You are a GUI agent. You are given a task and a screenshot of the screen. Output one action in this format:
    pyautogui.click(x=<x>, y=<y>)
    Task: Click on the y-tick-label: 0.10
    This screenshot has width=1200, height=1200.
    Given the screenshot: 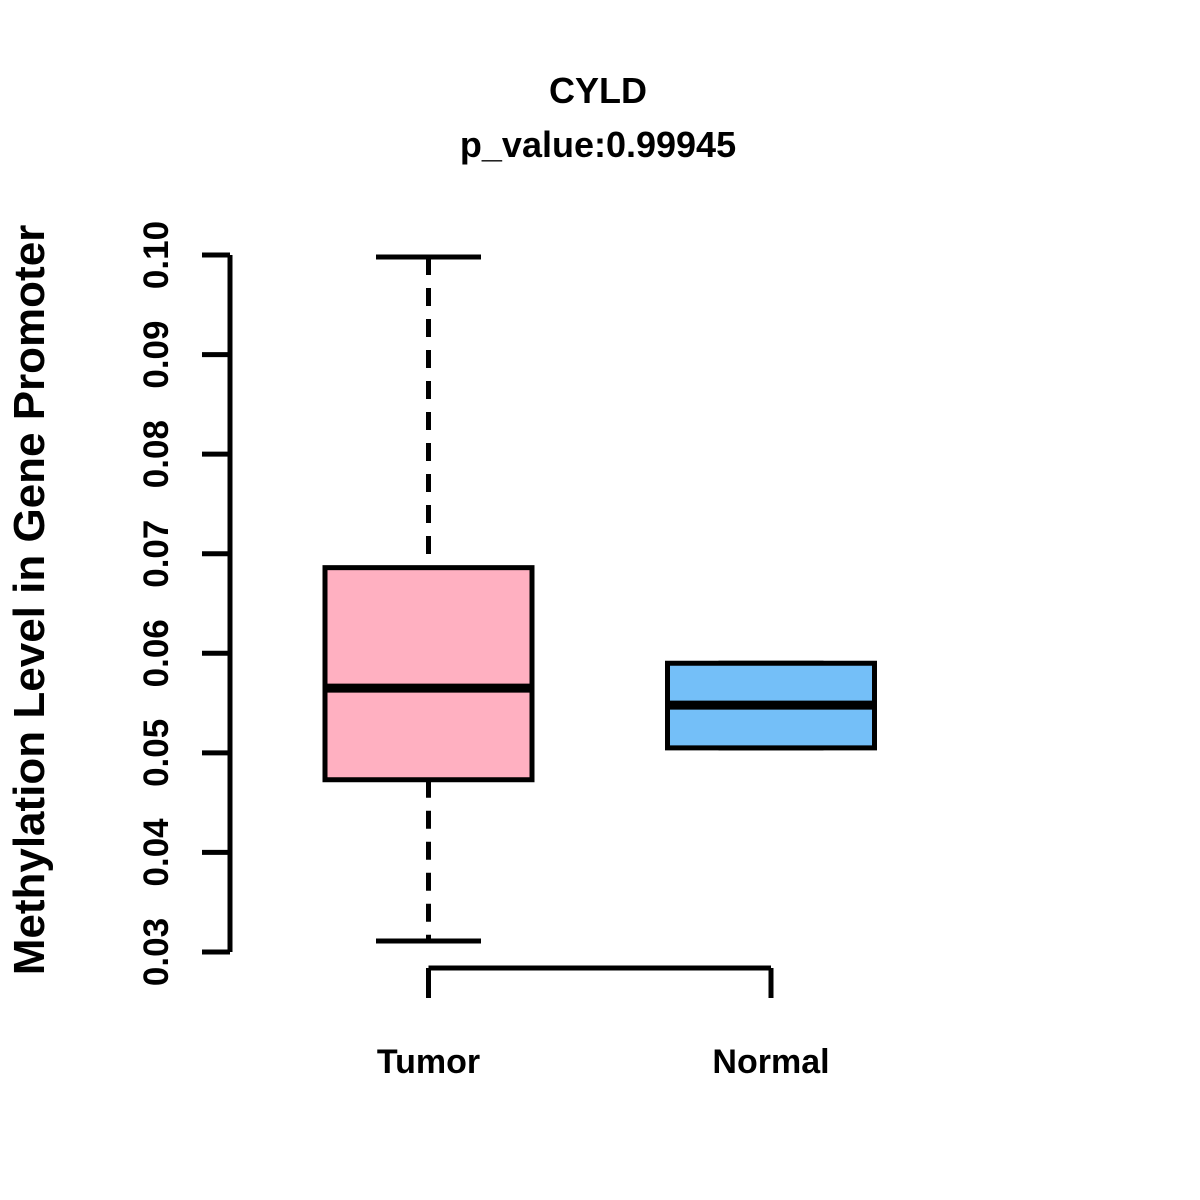 What is the action you would take?
    pyautogui.click(x=156, y=255)
    